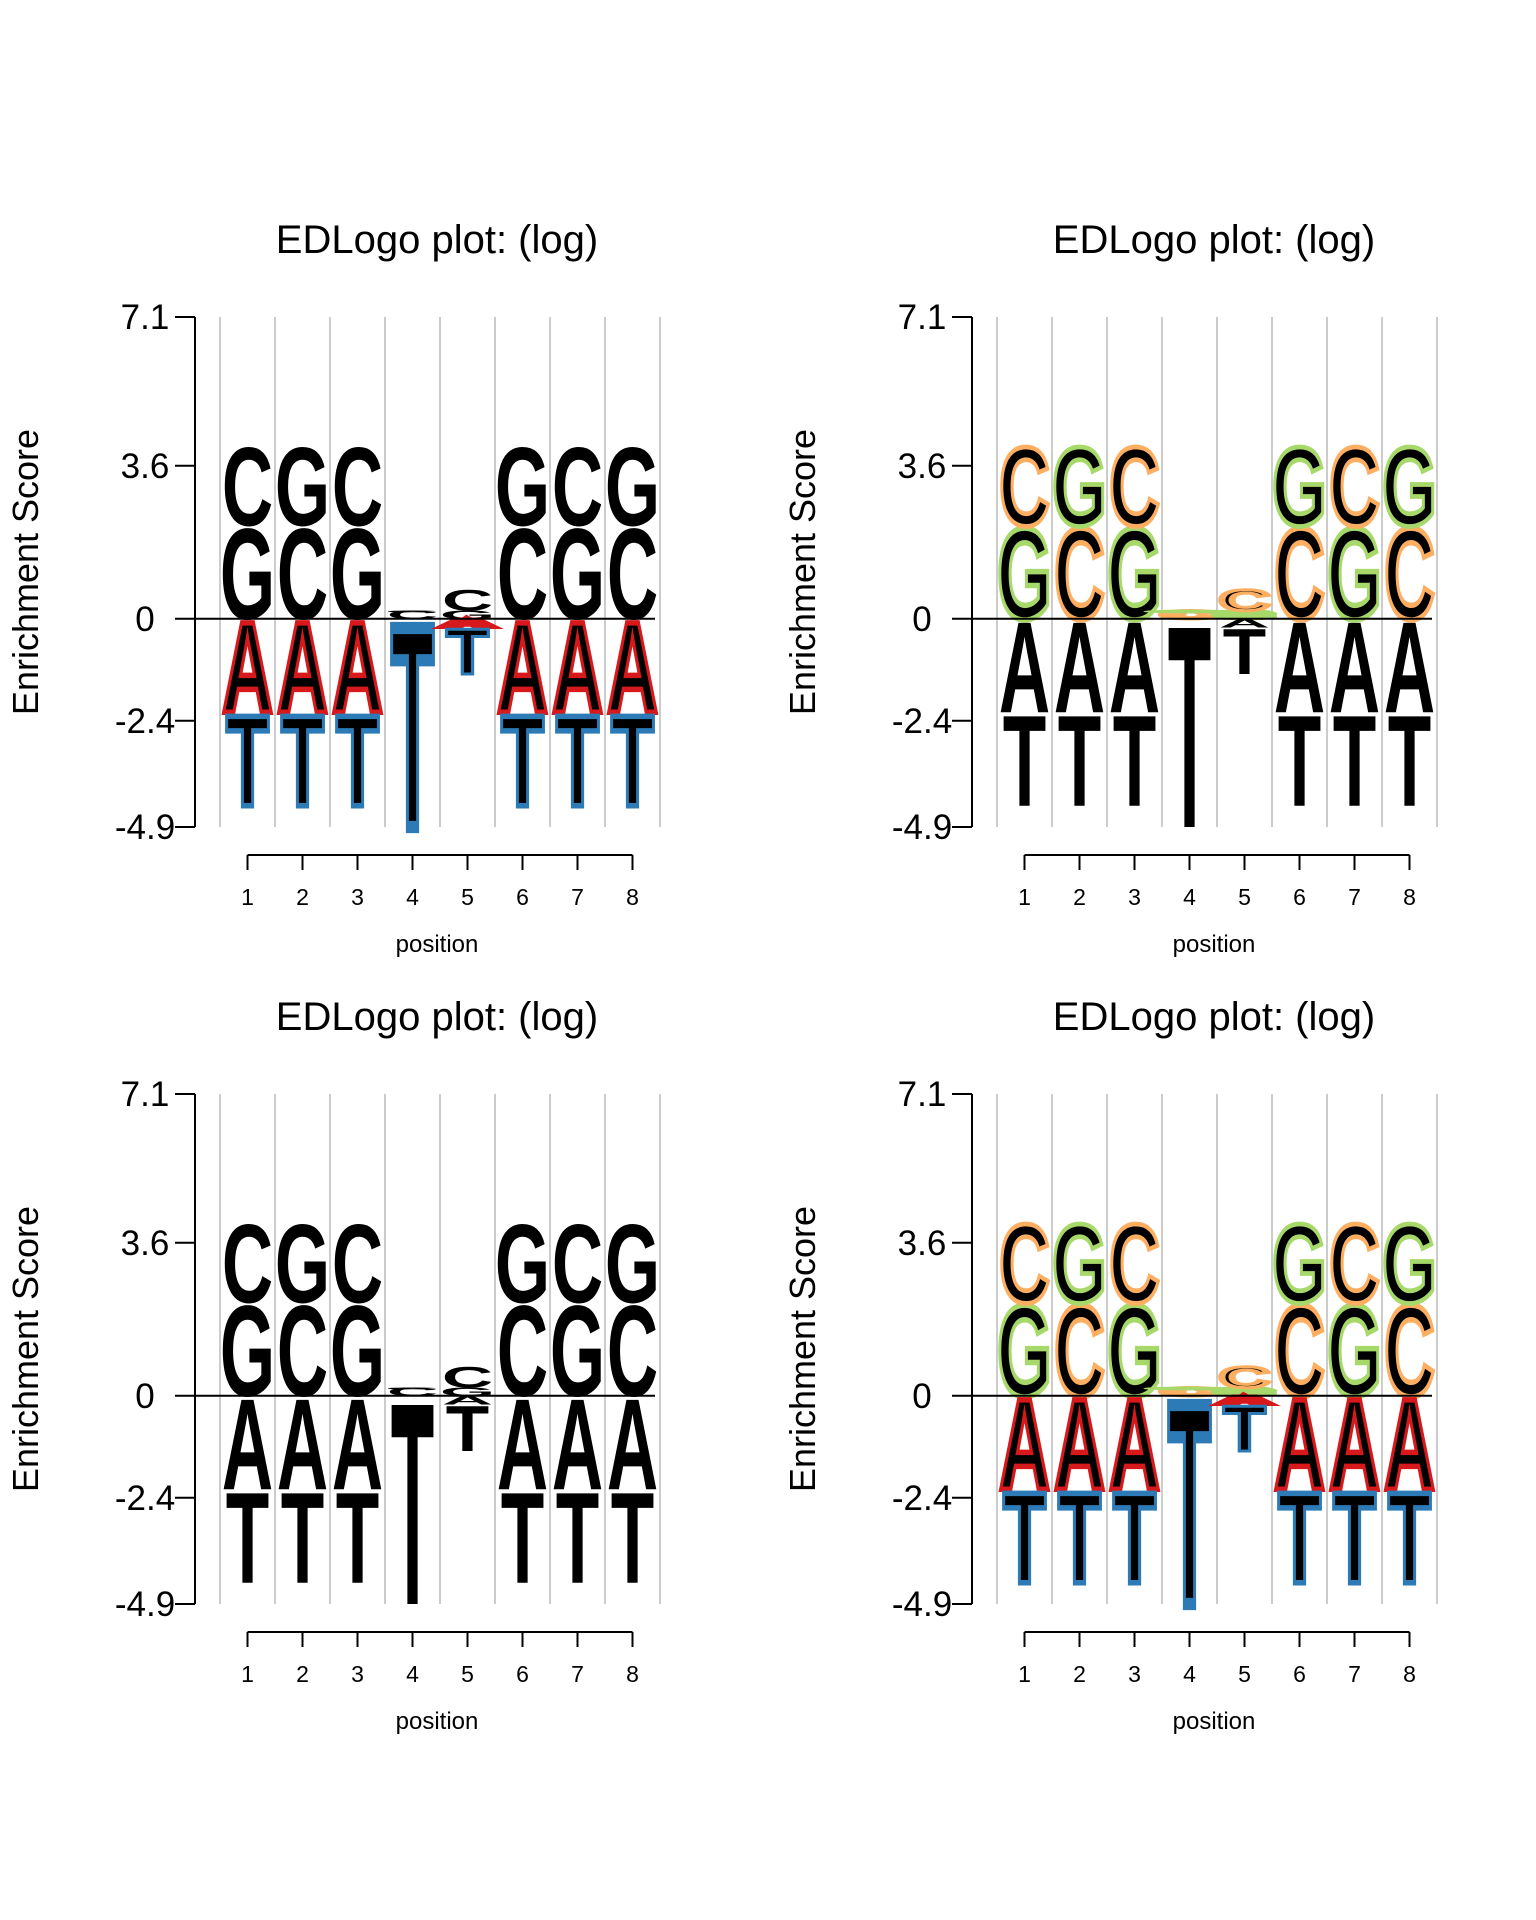 This screenshot has height=1920, width=1536. I want to click on x-tick-label: 6, so click(1299, 1674).